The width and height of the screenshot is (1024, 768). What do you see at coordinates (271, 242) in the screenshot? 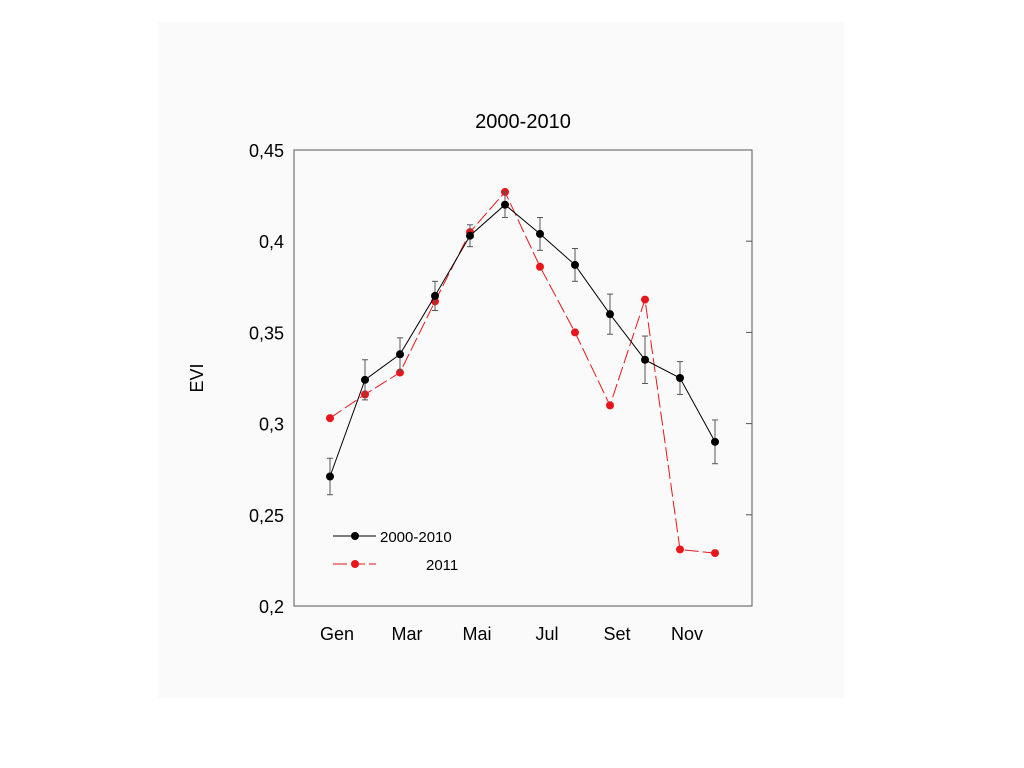
I see `y-tick-label: 0,4` at bounding box center [271, 242].